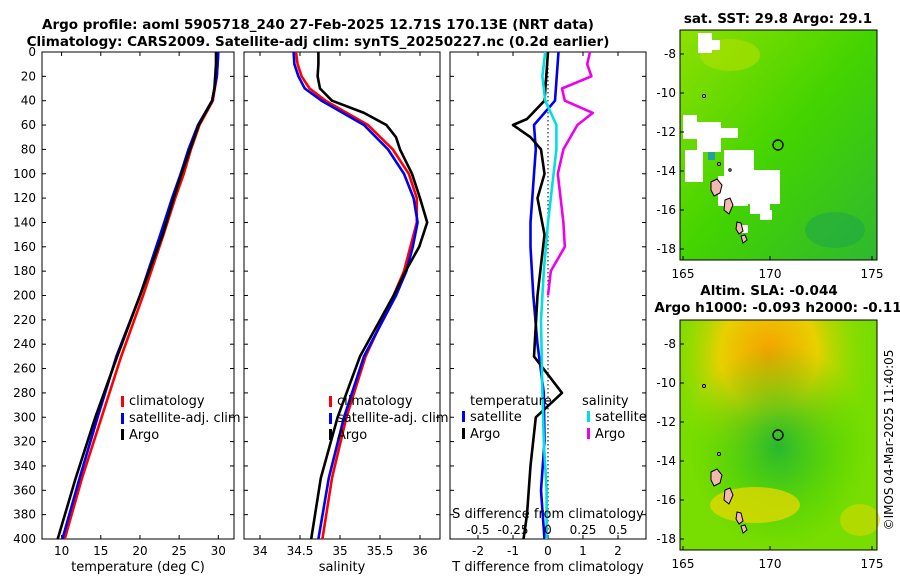  I want to click on s-diff-argo-line, so click(570, 173).